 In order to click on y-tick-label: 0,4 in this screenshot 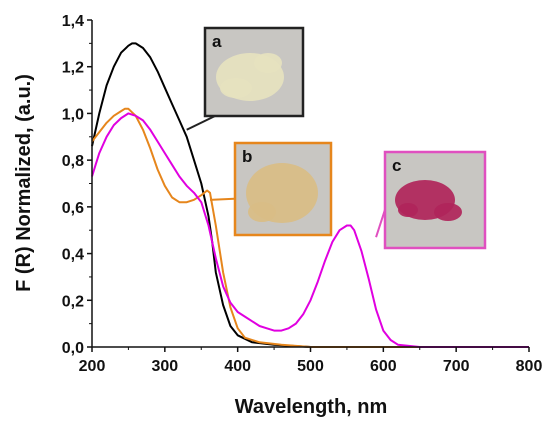, I will do `click(73, 255)`.